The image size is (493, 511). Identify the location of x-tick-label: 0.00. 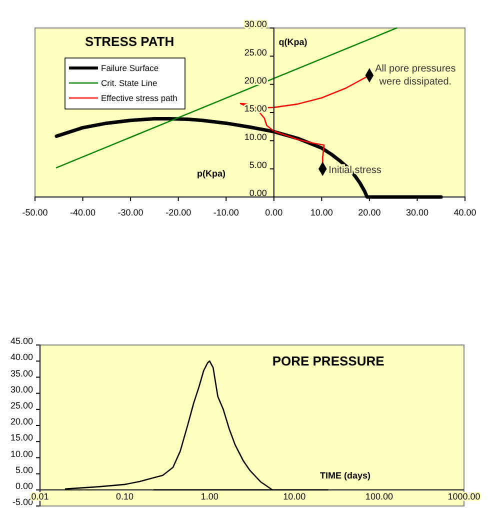
(274, 212).